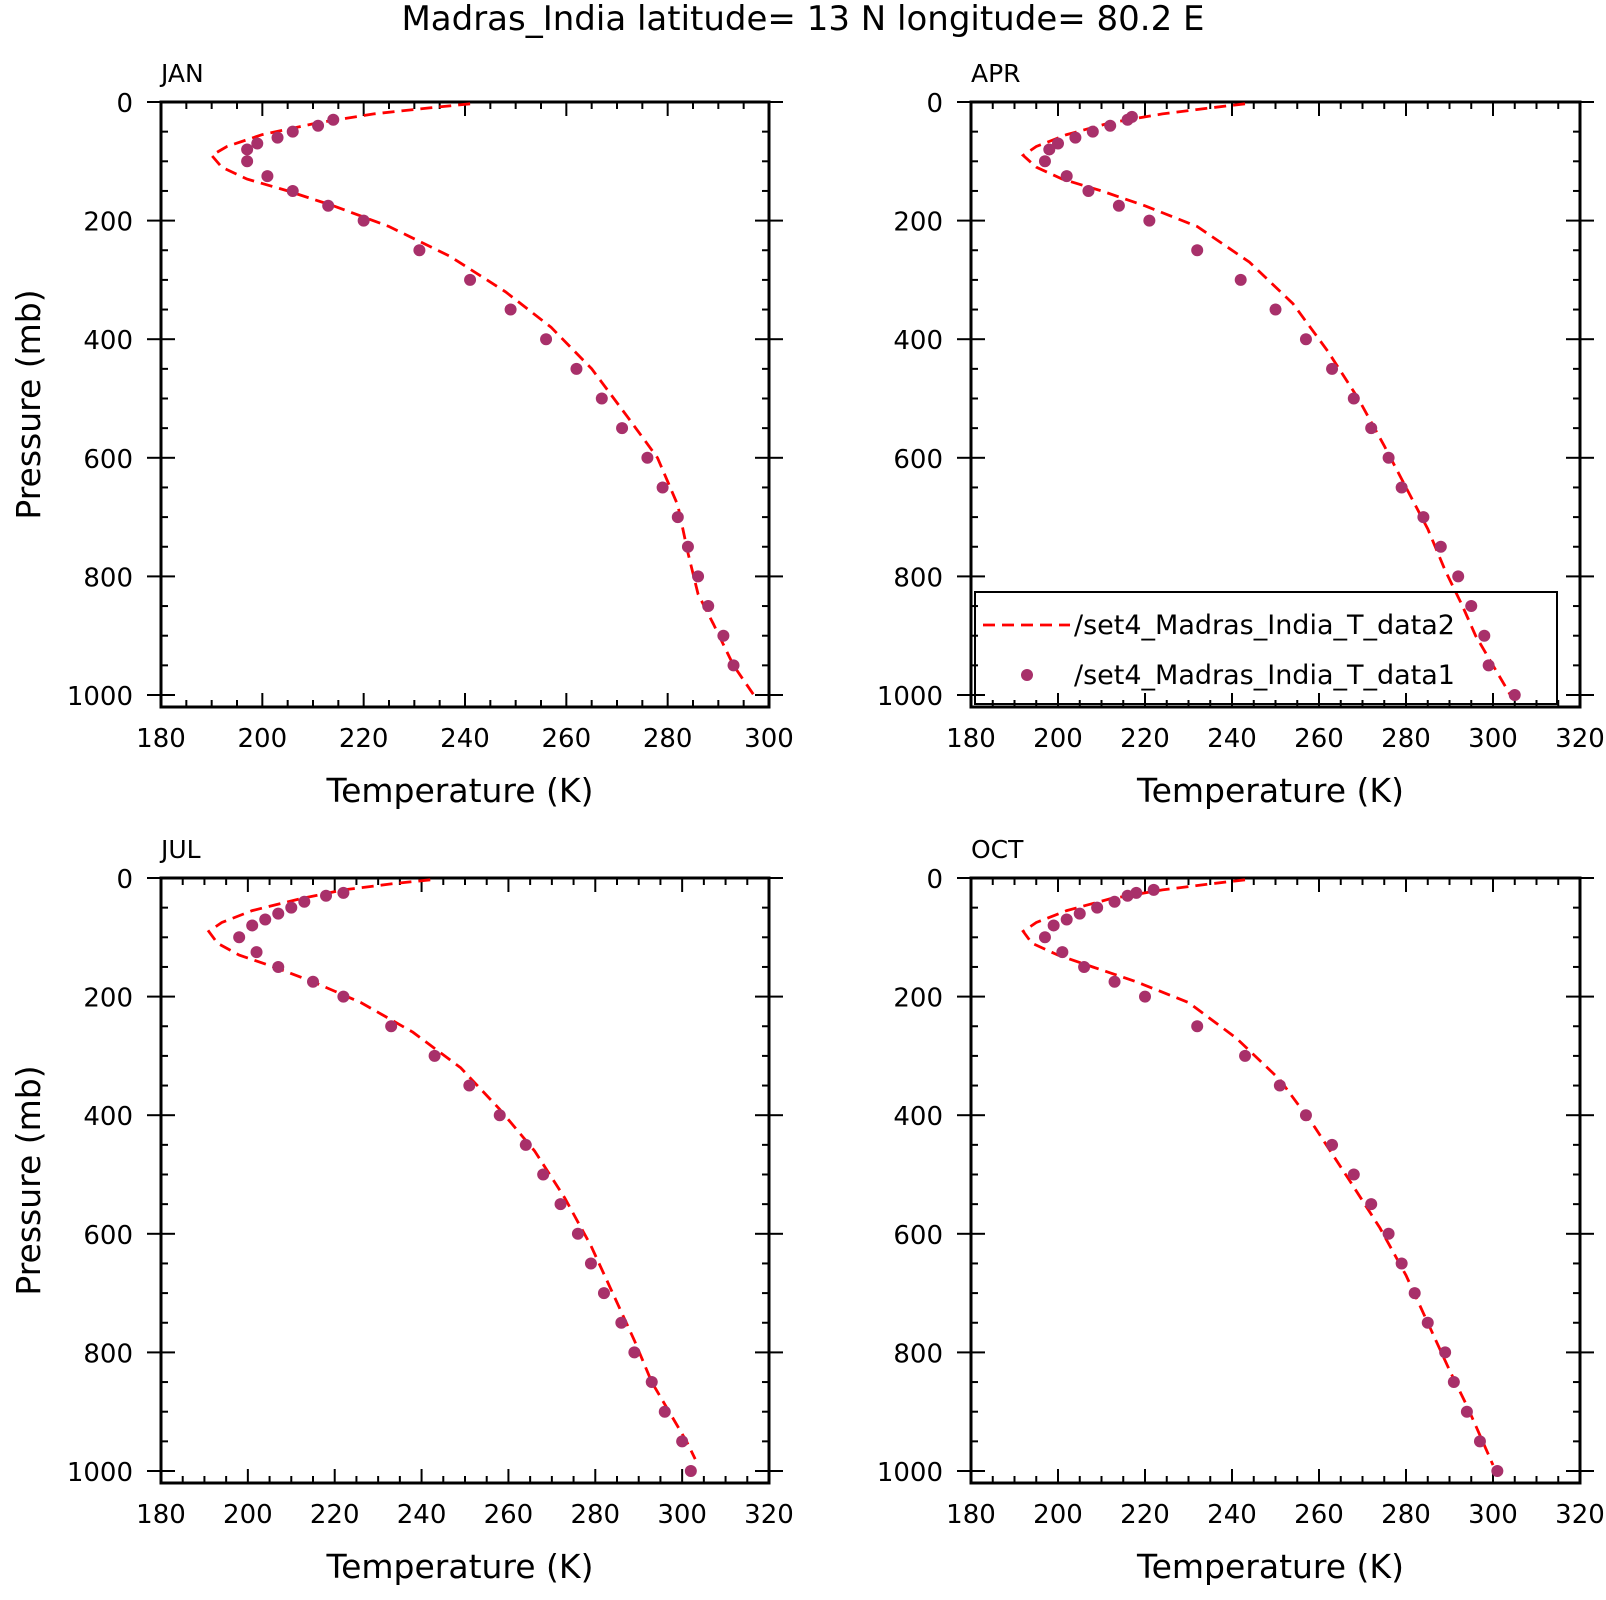 The width and height of the screenshot is (1606, 1600). What do you see at coordinates (108, 1117) in the screenshot?
I see `y-tick-label: 400` at bounding box center [108, 1117].